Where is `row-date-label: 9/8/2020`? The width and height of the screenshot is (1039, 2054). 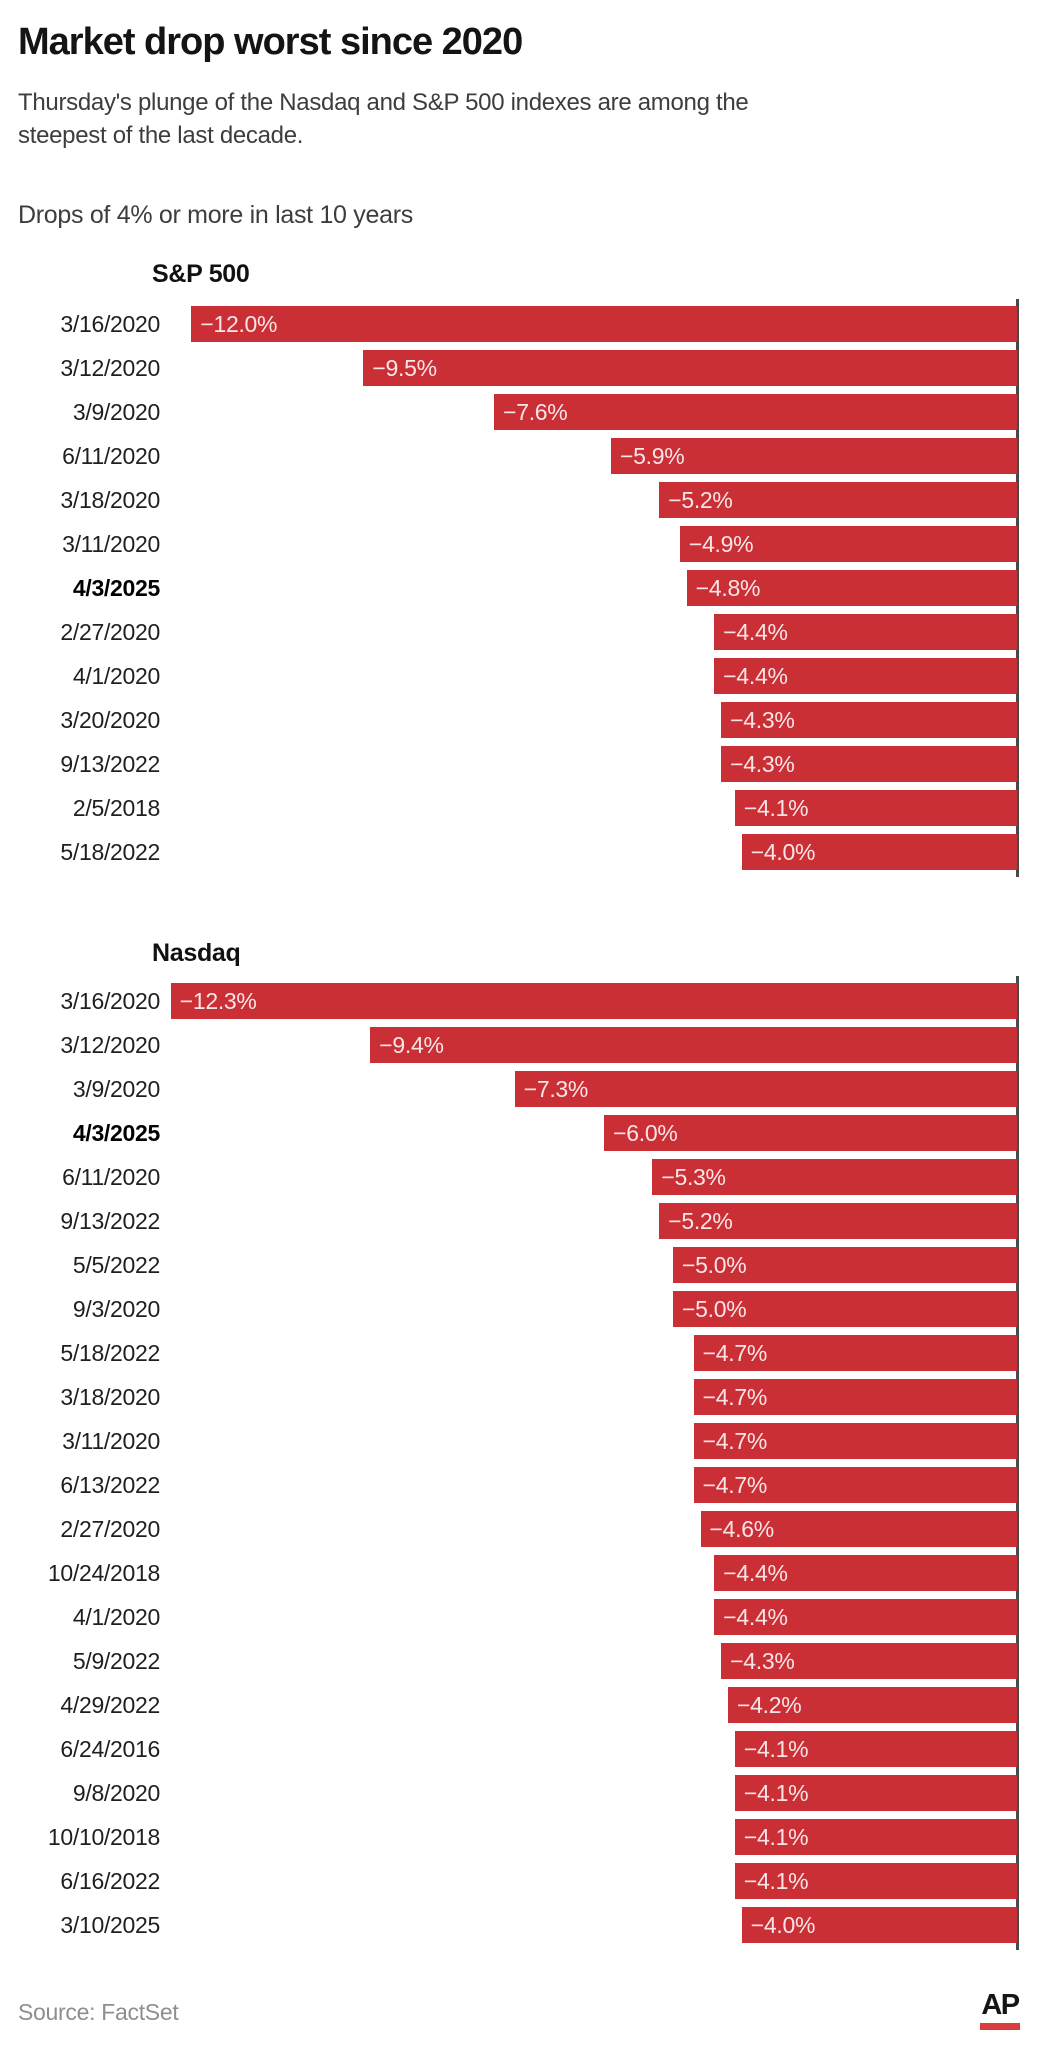
row-date-label: 9/8/2020 is located at coordinates (116, 1792).